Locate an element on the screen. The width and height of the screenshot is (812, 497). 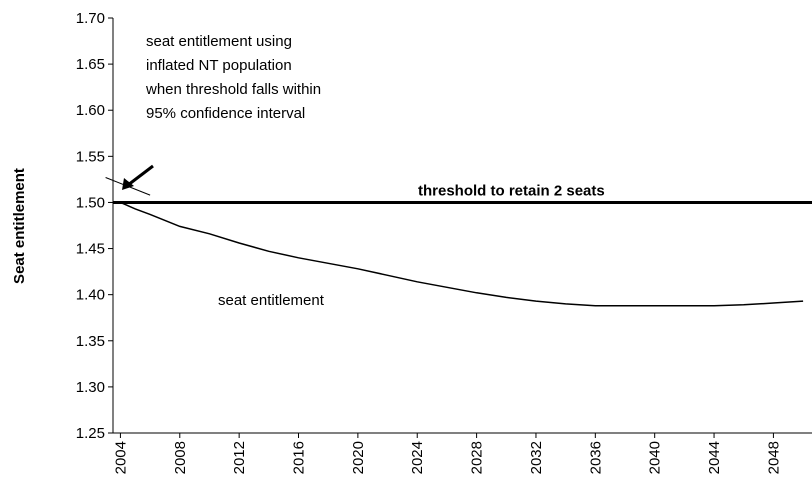
x-tick-label: 2036 is located at coordinates (595, 457).